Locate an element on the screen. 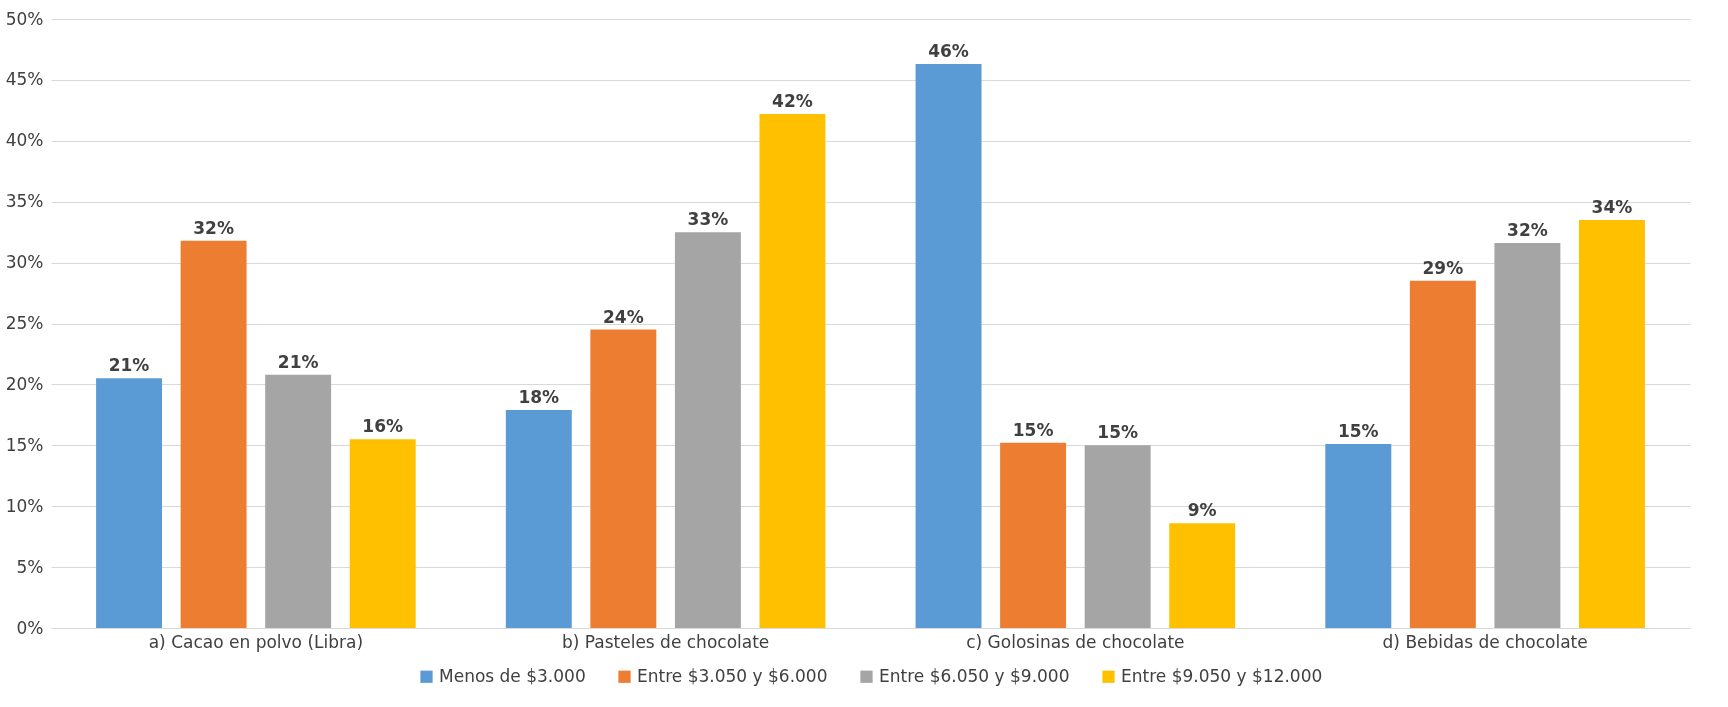  data-label: 46% is located at coordinates (948, 51).